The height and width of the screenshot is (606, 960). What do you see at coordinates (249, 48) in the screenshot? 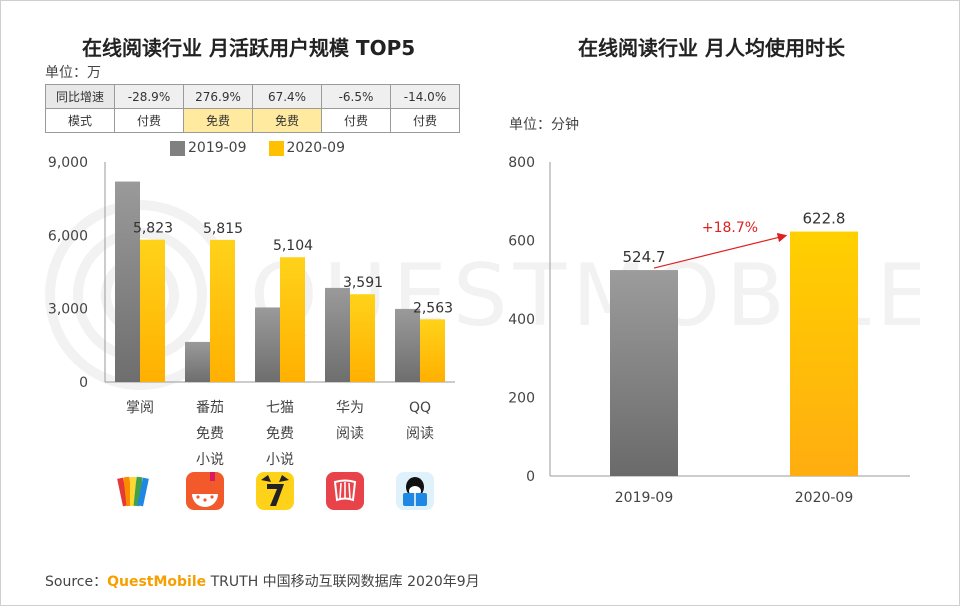
I see `left-chart-title: 在线阅读行业 月活跃用户规模 TOP5` at bounding box center [249, 48].